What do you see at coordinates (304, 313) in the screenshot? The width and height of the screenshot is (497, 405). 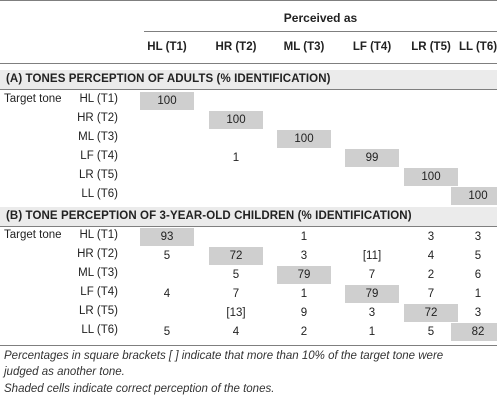 I see `table-cell: 9` at bounding box center [304, 313].